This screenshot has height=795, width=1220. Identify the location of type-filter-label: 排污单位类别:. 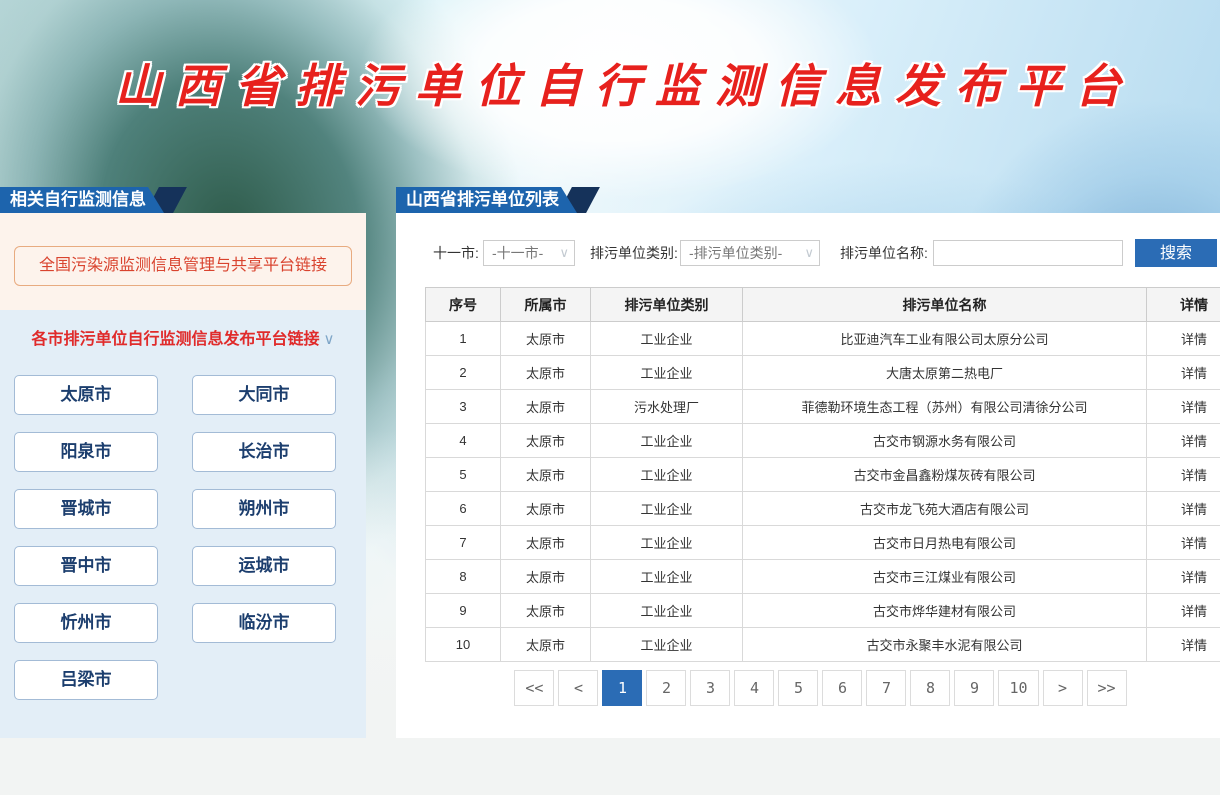
(634, 253).